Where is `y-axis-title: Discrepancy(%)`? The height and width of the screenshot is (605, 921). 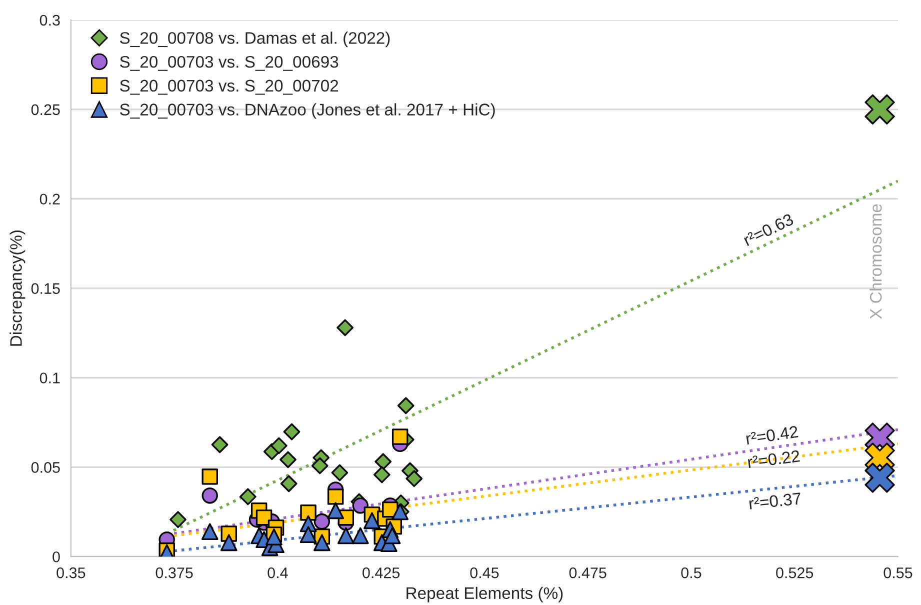
y-axis-title: Discrepancy(%) is located at coordinates (18, 288).